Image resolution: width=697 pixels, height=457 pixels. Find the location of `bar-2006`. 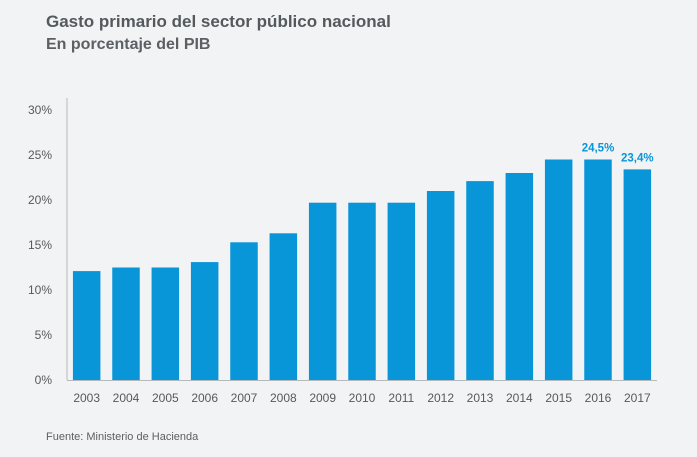

bar-2006 is located at coordinates (204, 321).